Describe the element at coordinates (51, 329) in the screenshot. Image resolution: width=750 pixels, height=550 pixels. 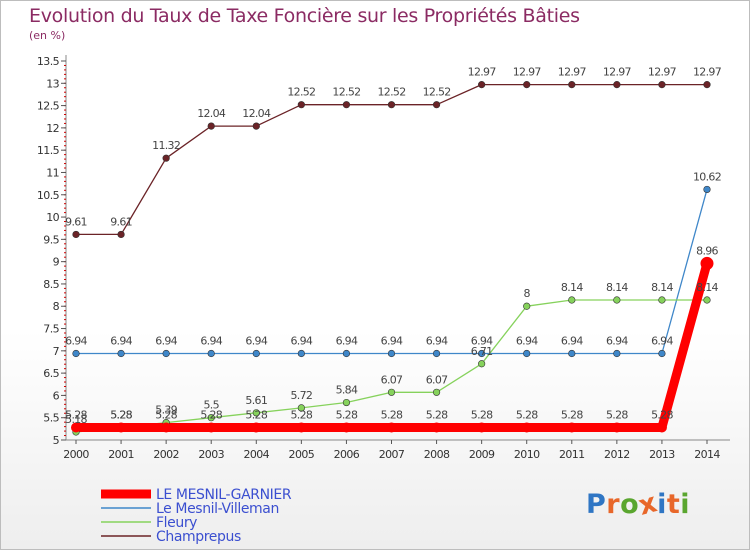
I see `y-tick-label: 7.5` at that location.